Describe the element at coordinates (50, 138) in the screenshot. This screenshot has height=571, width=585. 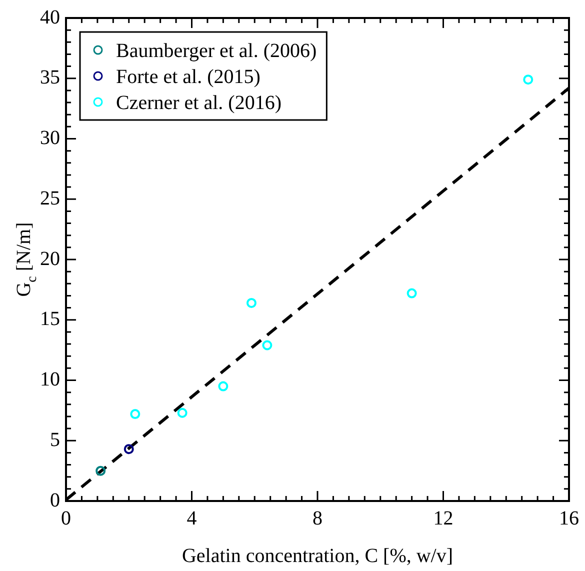
I see `y-tick-label: 30` at that location.